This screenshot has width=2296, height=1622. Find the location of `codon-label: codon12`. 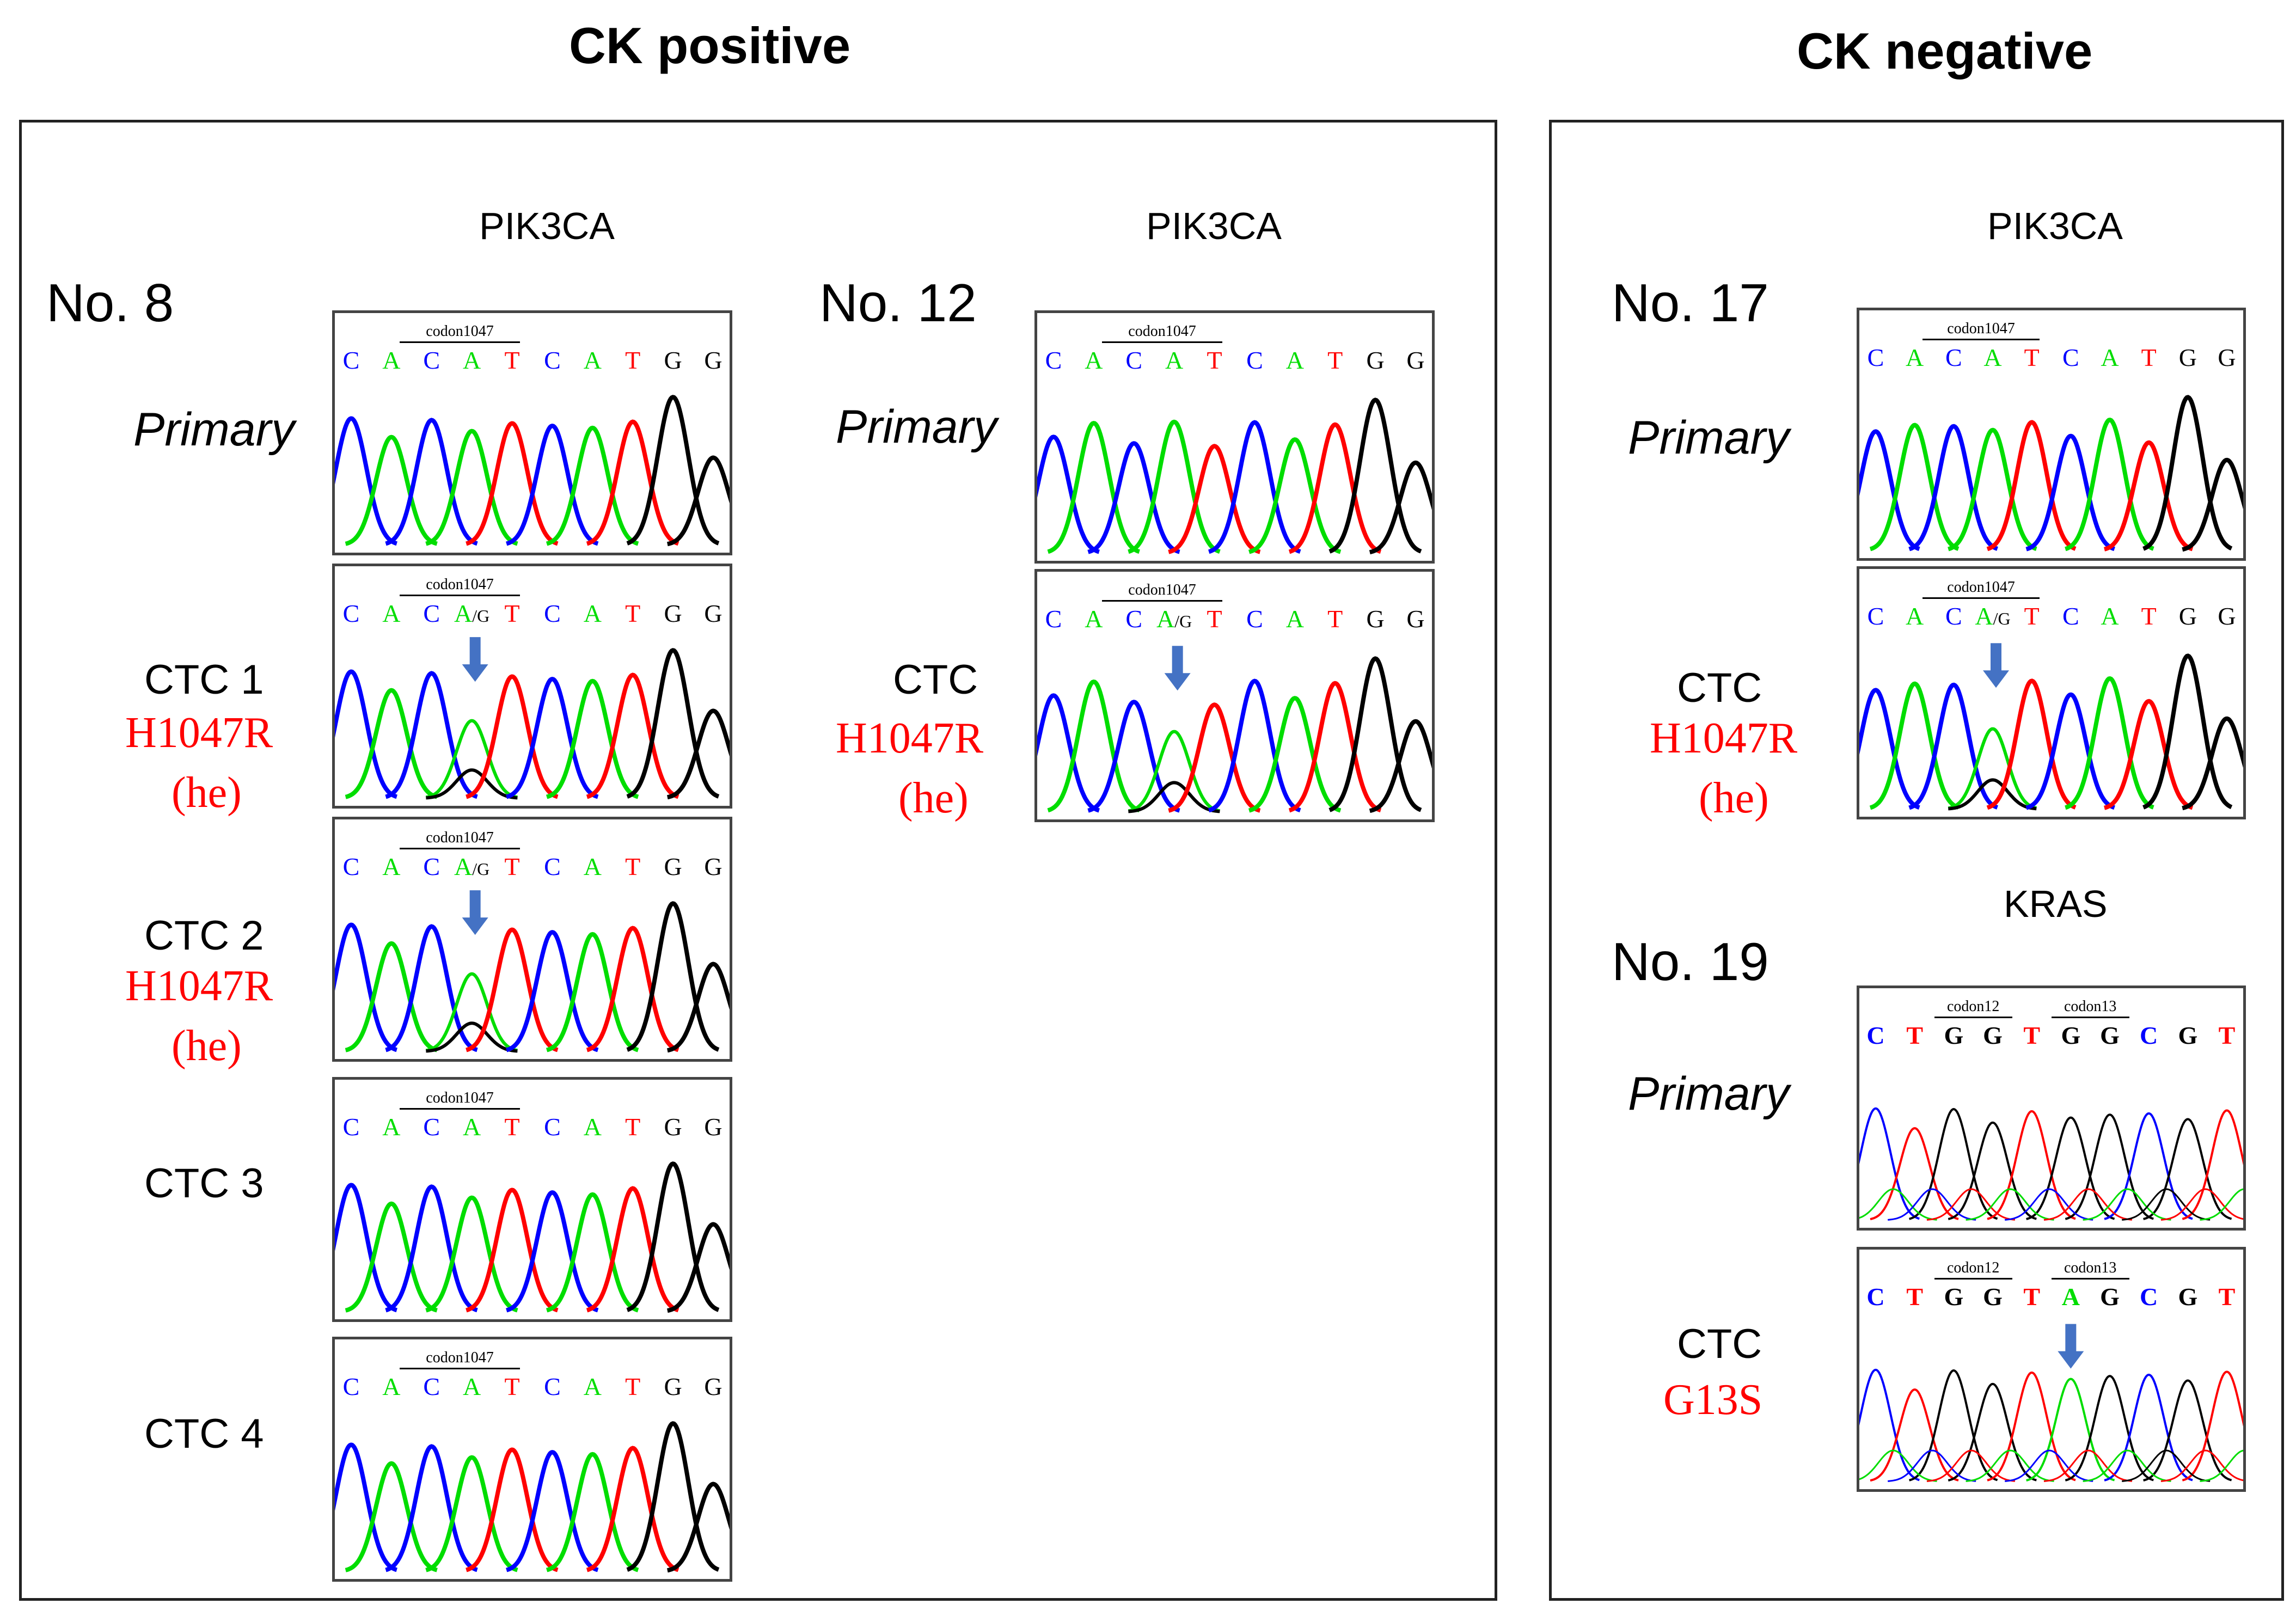

codon-label: codon12 is located at coordinates (1973, 1268).